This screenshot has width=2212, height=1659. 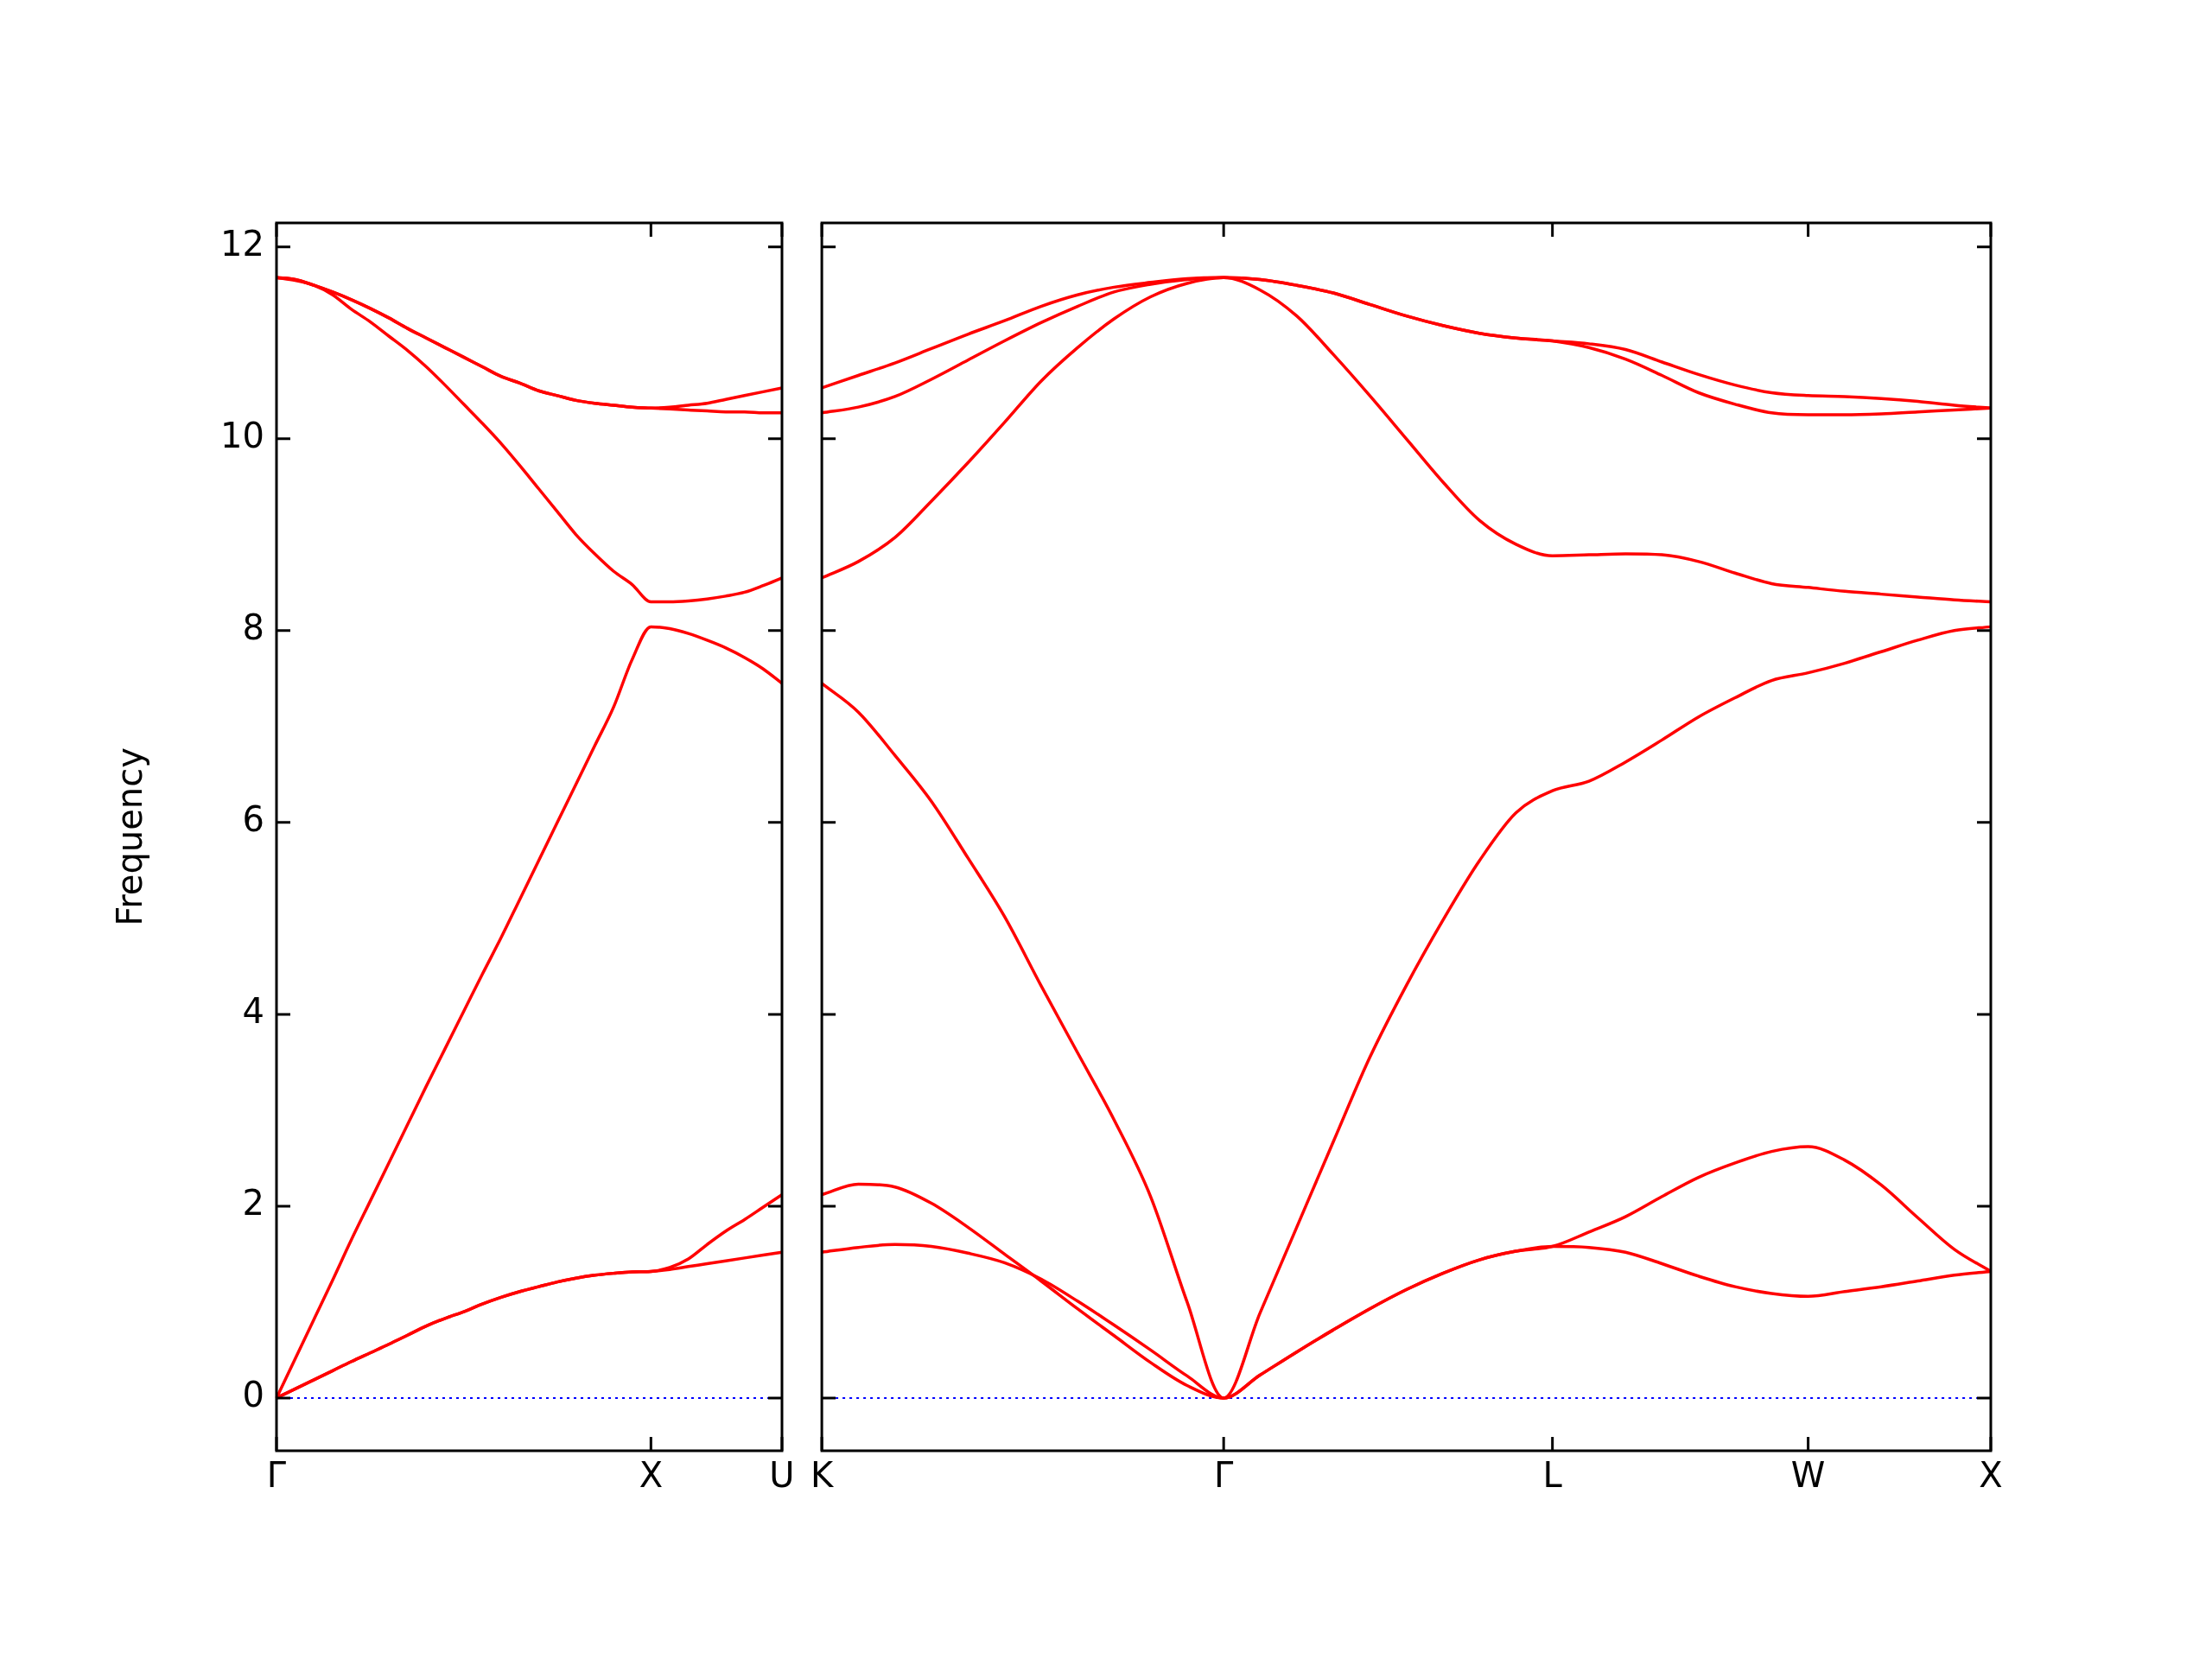 I want to click on y-tick-label: 2, so click(x=253, y=1203).